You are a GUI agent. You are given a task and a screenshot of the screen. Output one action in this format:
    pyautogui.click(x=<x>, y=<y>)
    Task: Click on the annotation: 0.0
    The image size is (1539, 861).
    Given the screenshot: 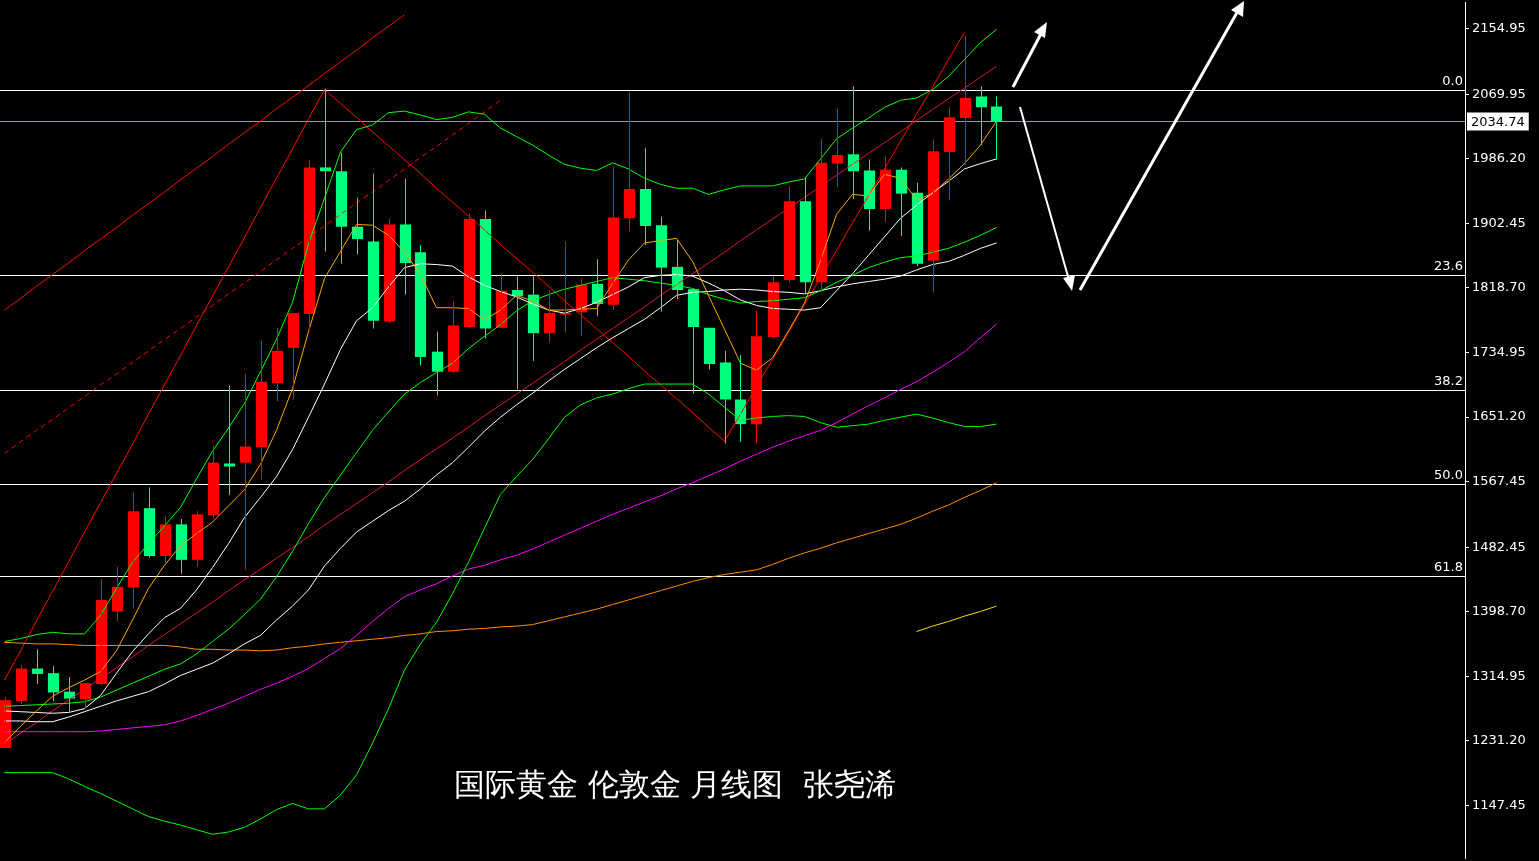 What is the action you would take?
    pyautogui.click(x=1452, y=80)
    